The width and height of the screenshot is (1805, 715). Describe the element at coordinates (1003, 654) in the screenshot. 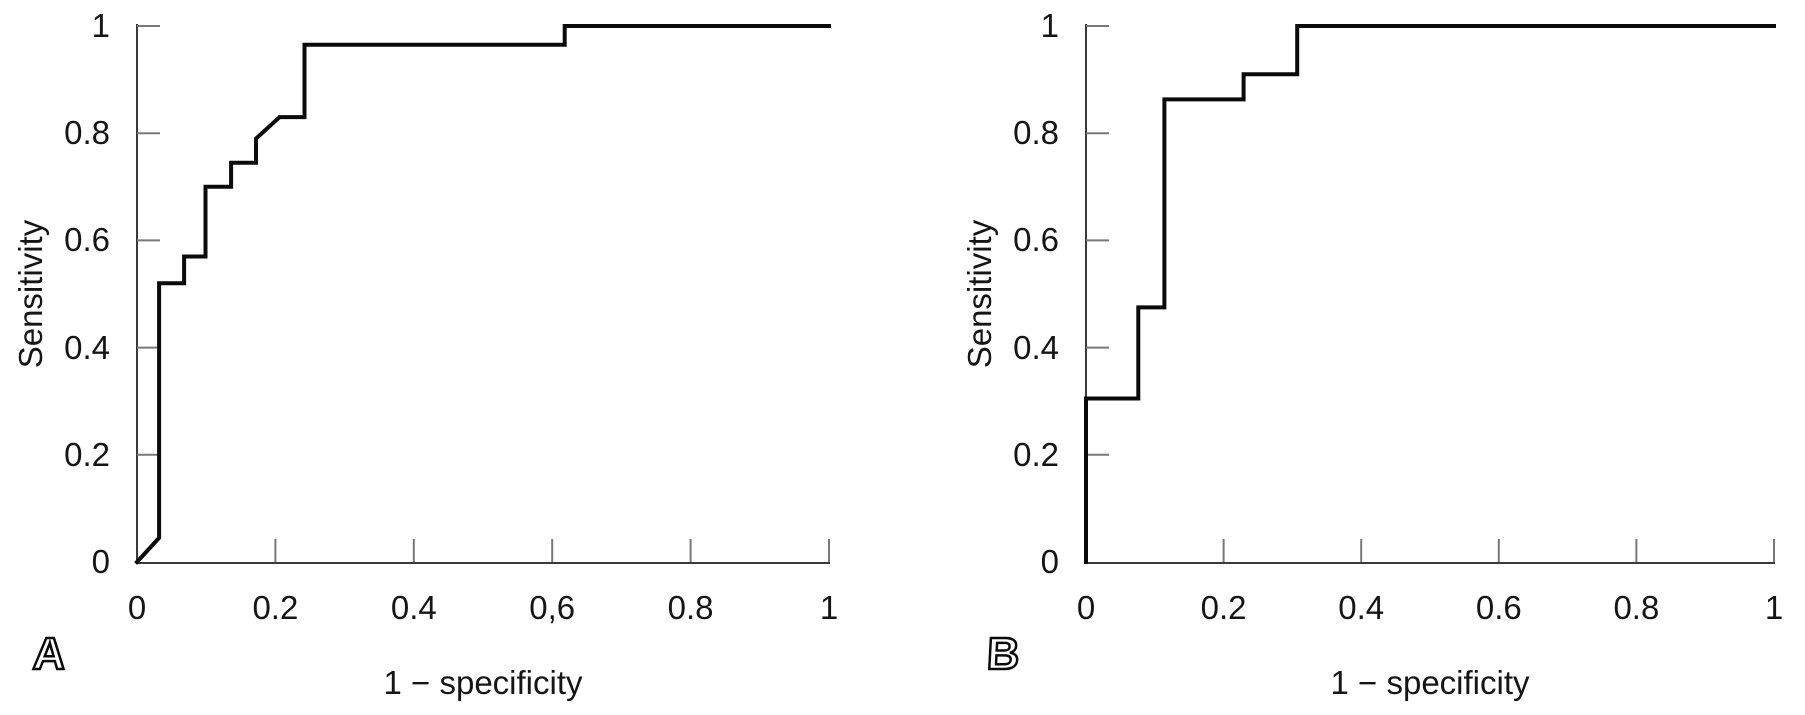

I see `panel-letter-b: B` at that location.